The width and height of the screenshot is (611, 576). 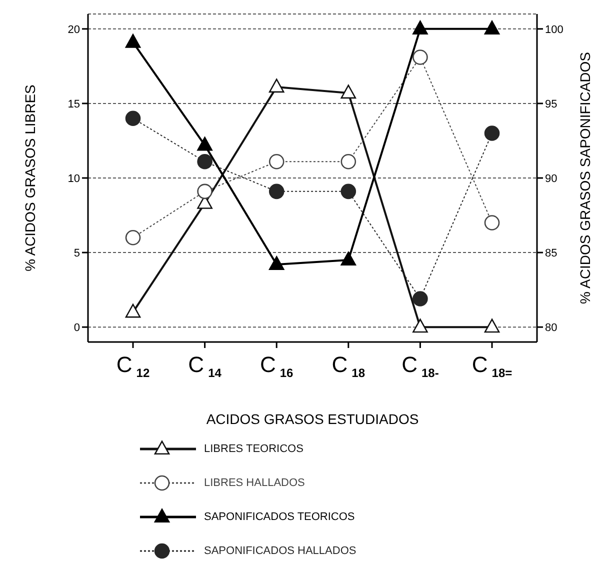 I want to click on x-axis-title: ACIDOS GRASOS ESTUDIADOS, so click(x=312, y=419).